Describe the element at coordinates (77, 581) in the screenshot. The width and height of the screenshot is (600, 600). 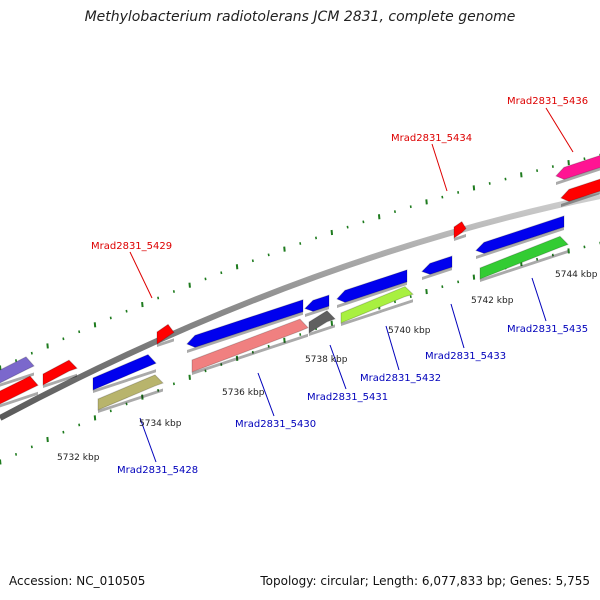
I see `accession-text: Accession: NC_010505` at that location.